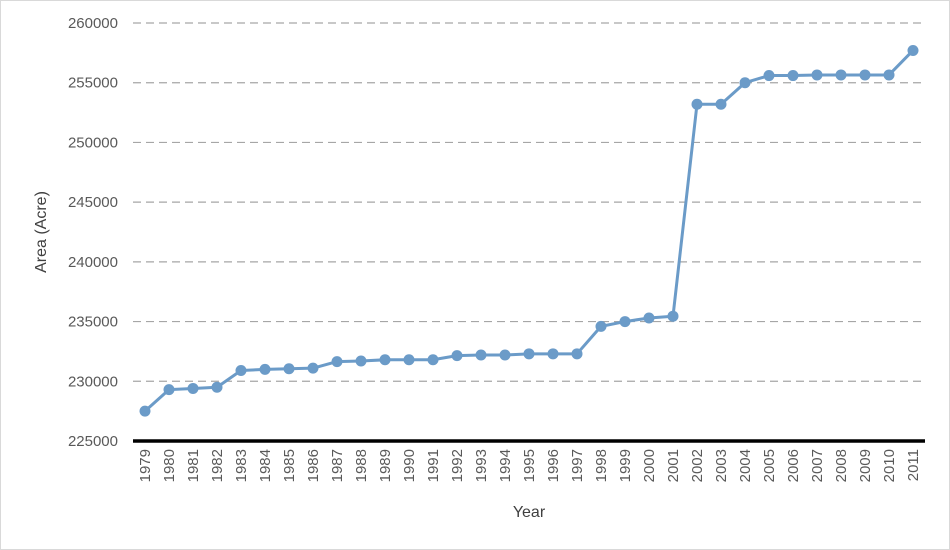 The height and width of the screenshot is (550, 950). What do you see at coordinates (649, 465) in the screenshot?
I see `x-tick-label: 2000` at bounding box center [649, 465].